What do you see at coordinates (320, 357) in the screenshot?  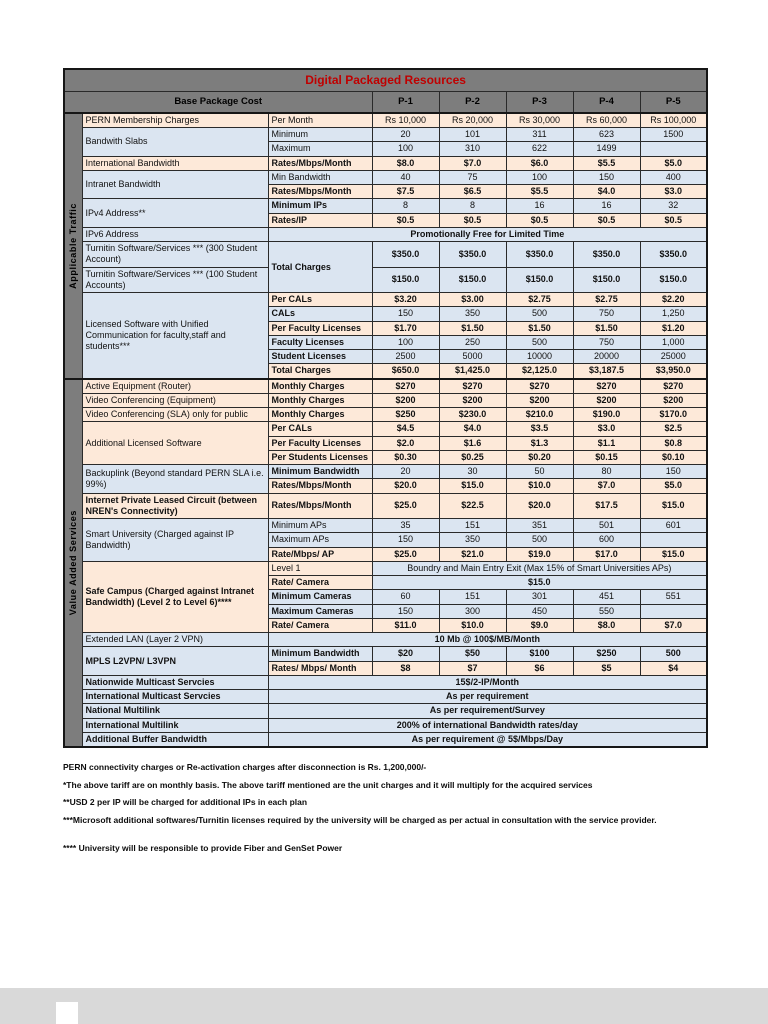 I see `row-sublabel: Student Licenses` at bounding box center [320, 357].